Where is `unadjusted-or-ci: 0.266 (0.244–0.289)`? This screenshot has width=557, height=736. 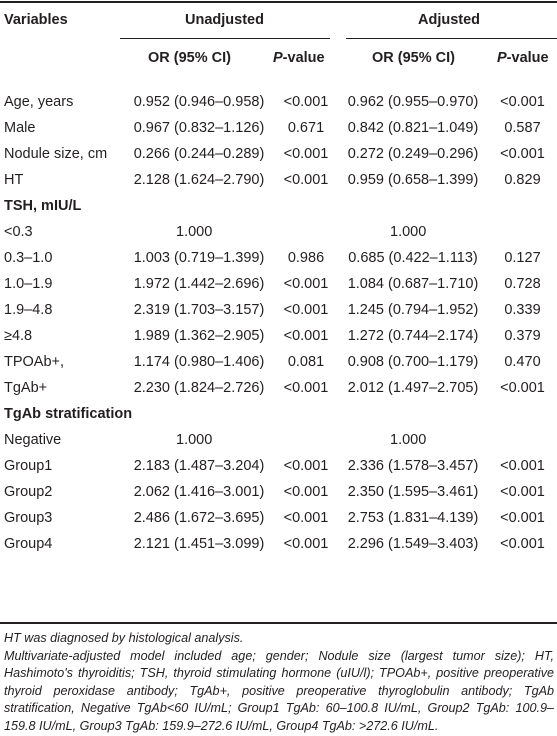
unadjusted-or-ci: 0.266 (0.244–0.289) is located at coordinates (199, 154).